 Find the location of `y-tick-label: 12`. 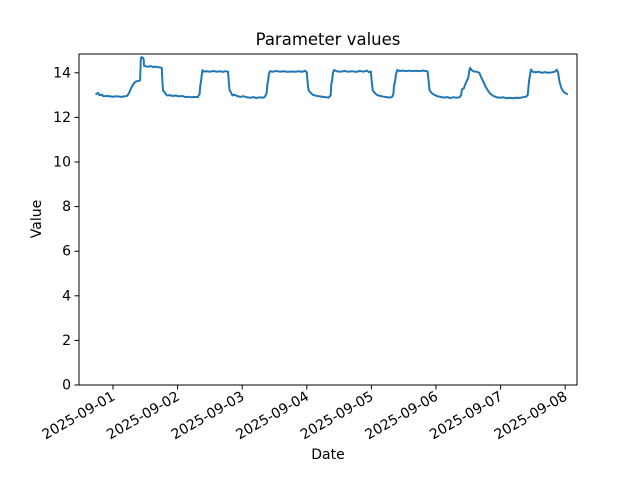

y-tick-label: 12 is located at coordinates (62, 118).